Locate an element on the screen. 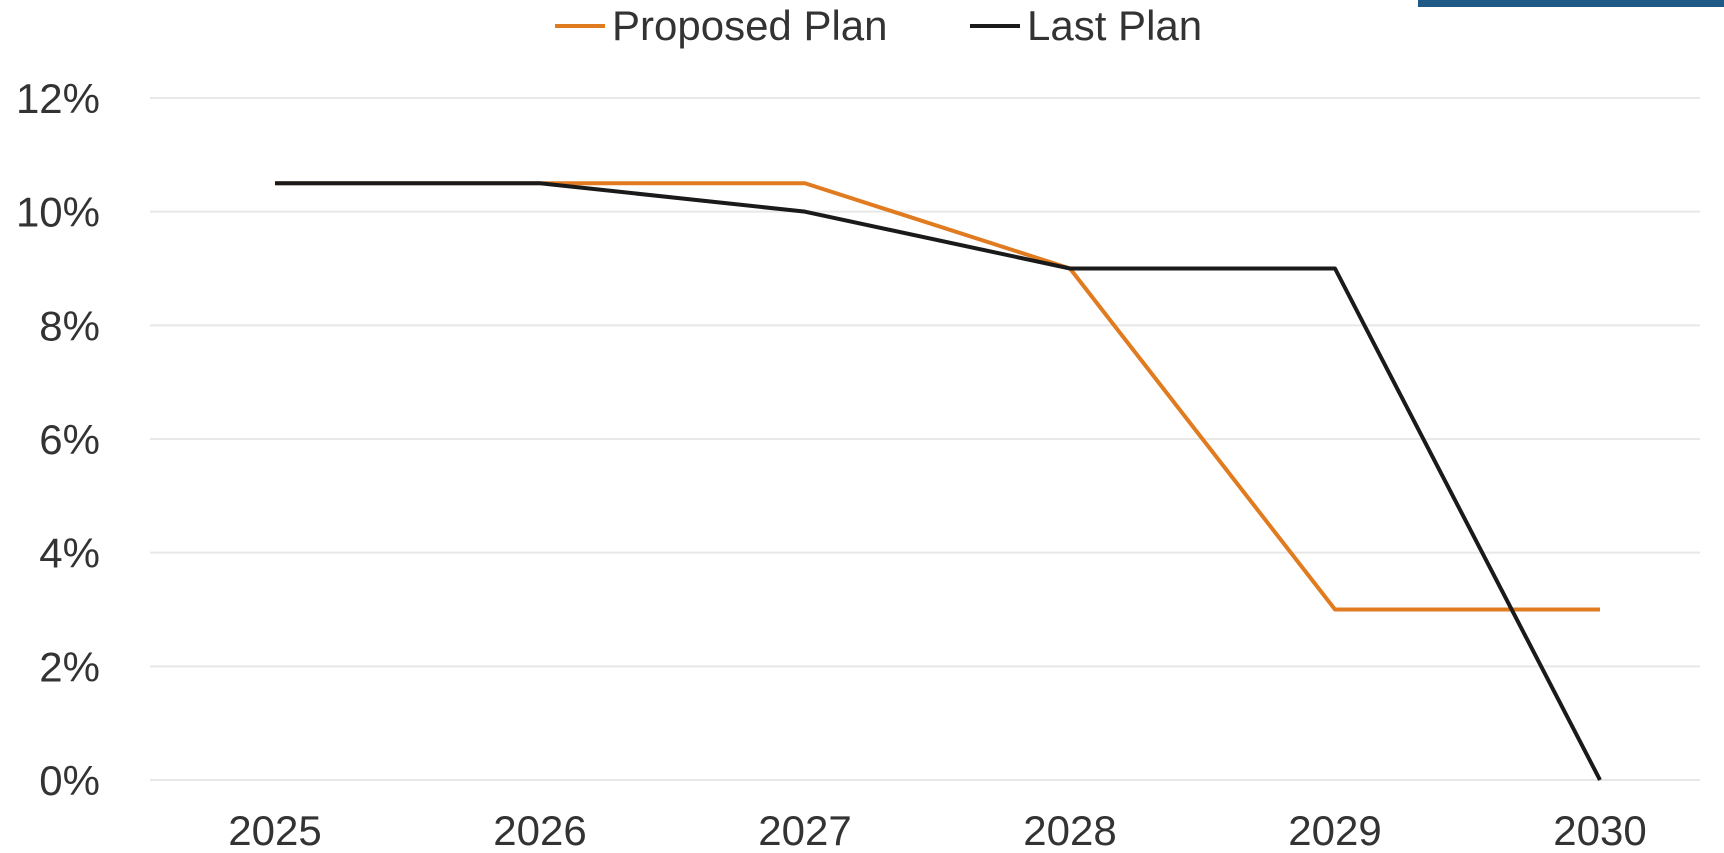 The width and height of the screenshot is (1724, 853). y-tick-label: 8% is located at coordinates (69, 325).